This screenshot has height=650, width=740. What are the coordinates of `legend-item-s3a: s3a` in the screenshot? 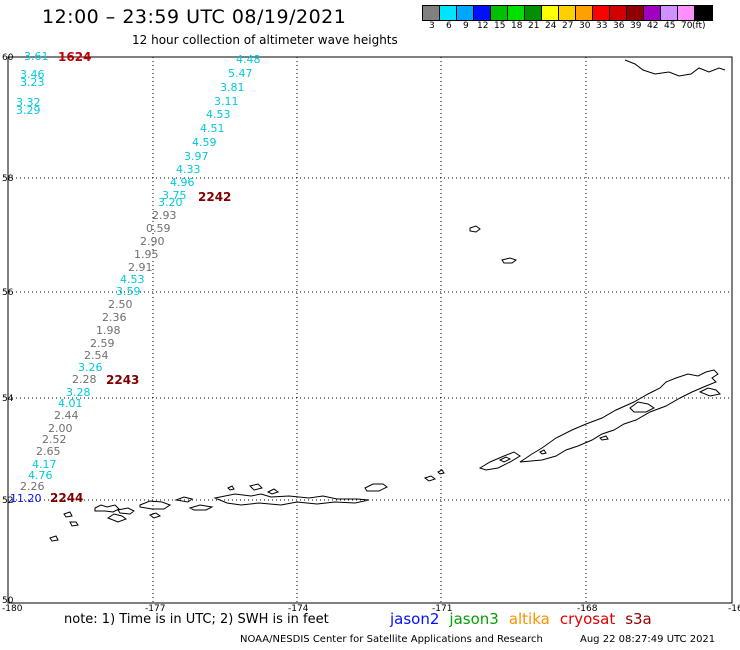 It's located at (638, 619).